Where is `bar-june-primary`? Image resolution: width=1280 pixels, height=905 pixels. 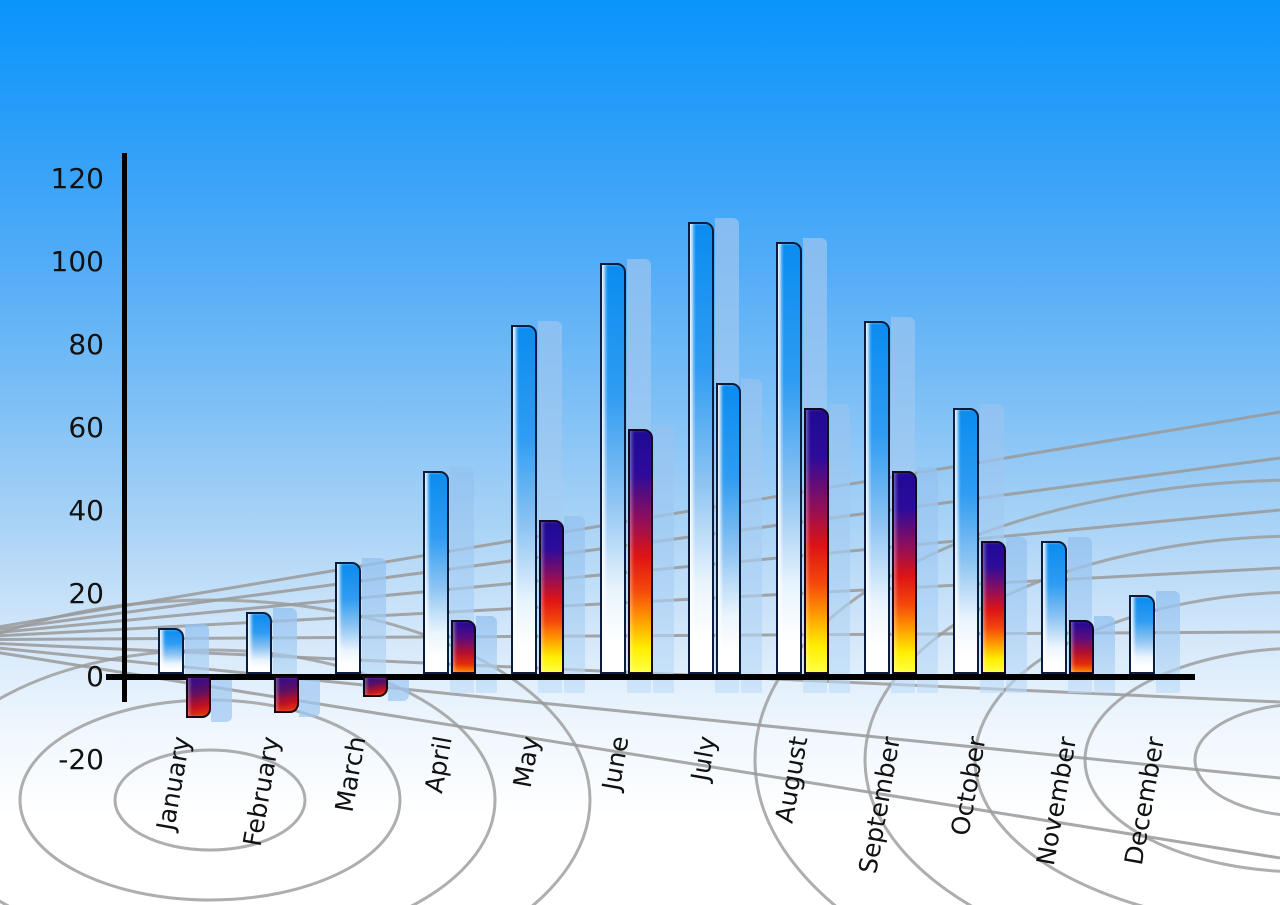 bar-june-primary is located at coordinates (612, 468).